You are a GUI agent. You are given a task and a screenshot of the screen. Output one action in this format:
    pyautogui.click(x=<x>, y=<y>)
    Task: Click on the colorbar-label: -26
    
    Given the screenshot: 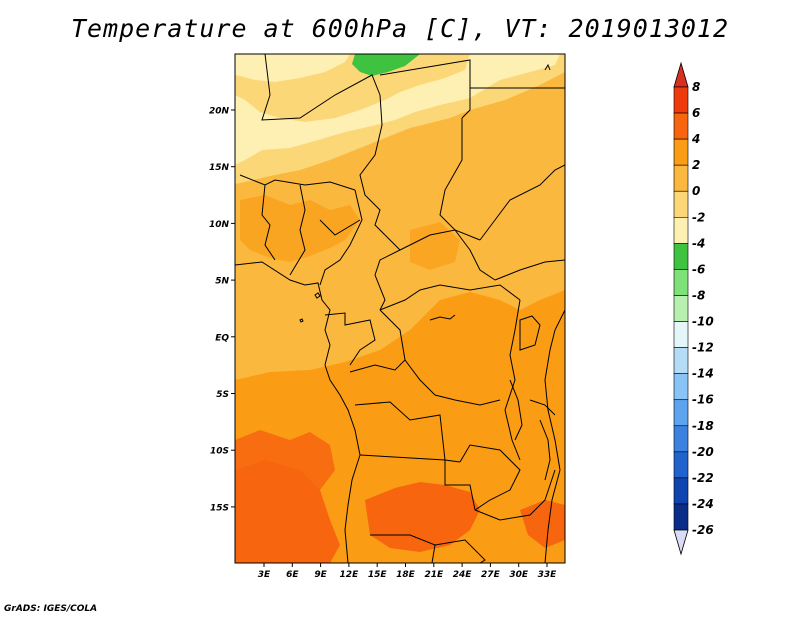 What is the action you would take?
    pyautogui.click(x=703, y=530)
    